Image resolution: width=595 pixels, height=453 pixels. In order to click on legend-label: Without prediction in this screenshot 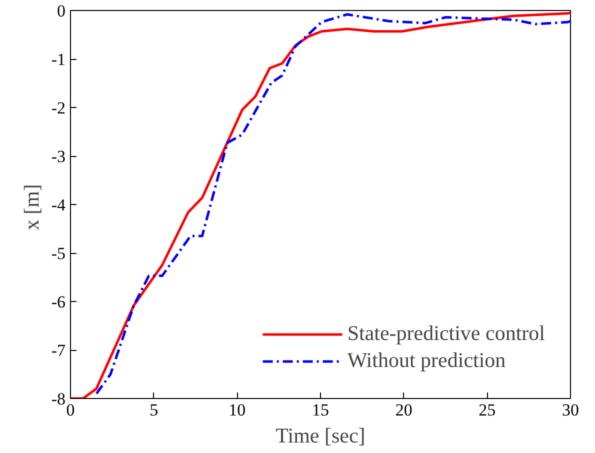, I will do `click(426, 360)`.